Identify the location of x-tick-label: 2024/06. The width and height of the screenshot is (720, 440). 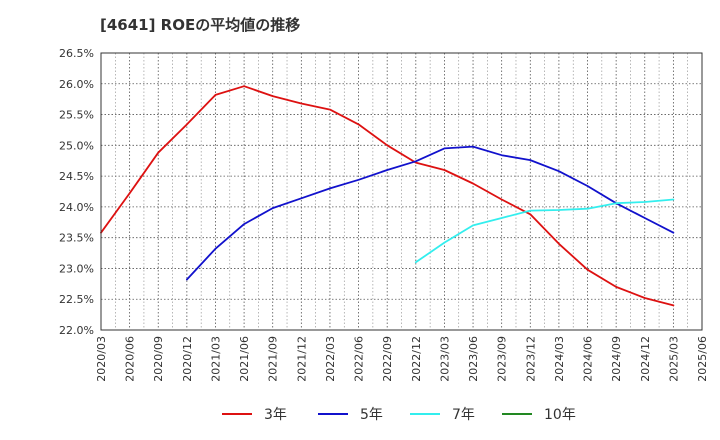
(588, 359).